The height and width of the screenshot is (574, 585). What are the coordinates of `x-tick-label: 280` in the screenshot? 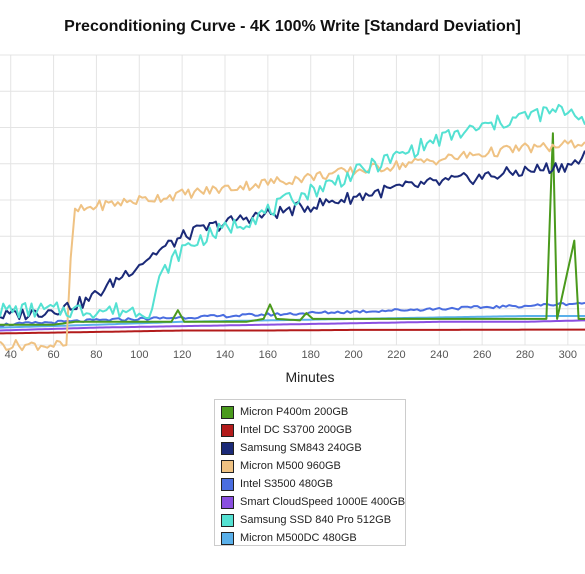 It's located at (525, 355).